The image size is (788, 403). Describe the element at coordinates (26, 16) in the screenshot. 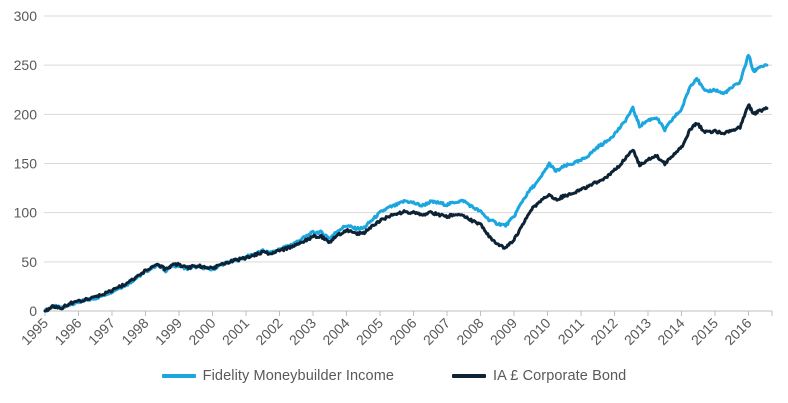

I see `y-tick-label: 300` at that location.